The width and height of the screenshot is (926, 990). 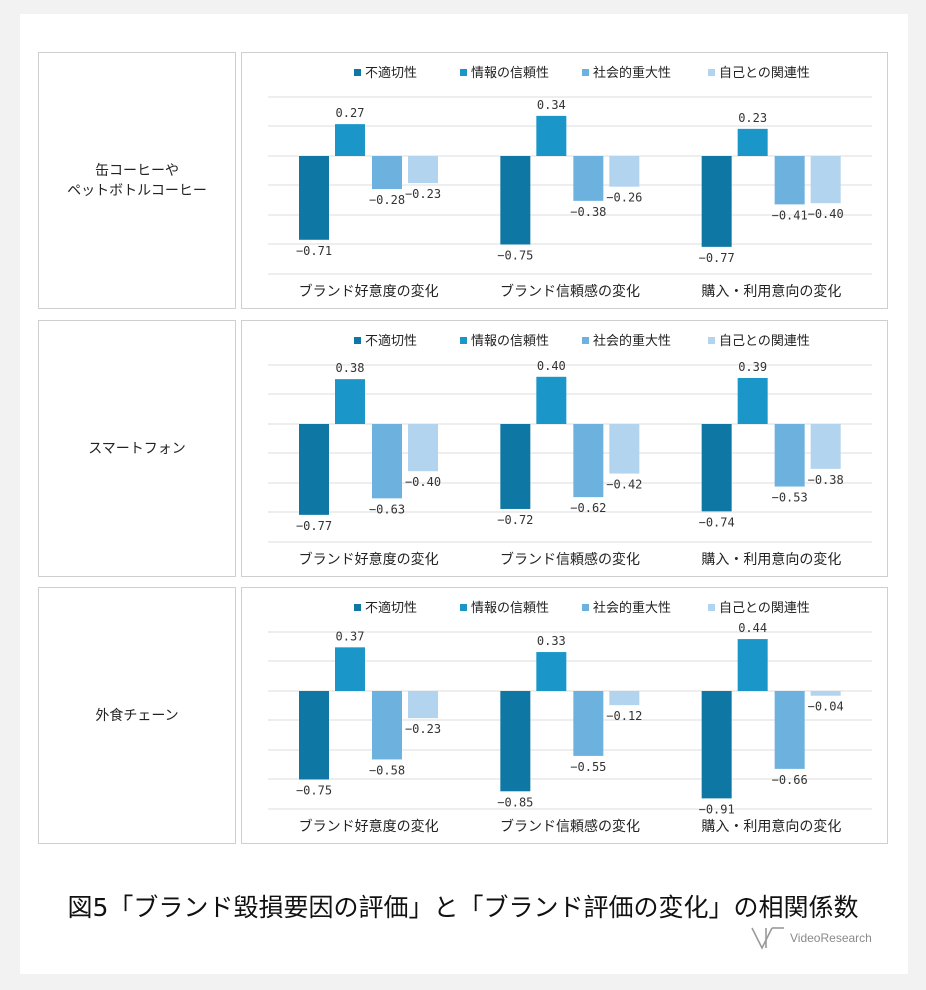 What do you see at coordinates (350, 113) in the screenshot?
I see `data-label: 0.27` at bounding box center [350, 113].